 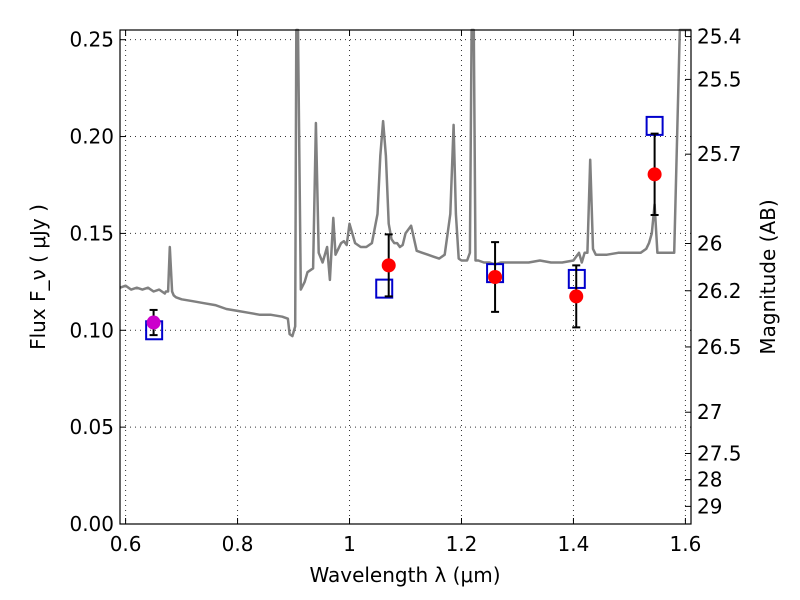 I want to click on right-tick-label: 26.2, so click(x=719, y=291).